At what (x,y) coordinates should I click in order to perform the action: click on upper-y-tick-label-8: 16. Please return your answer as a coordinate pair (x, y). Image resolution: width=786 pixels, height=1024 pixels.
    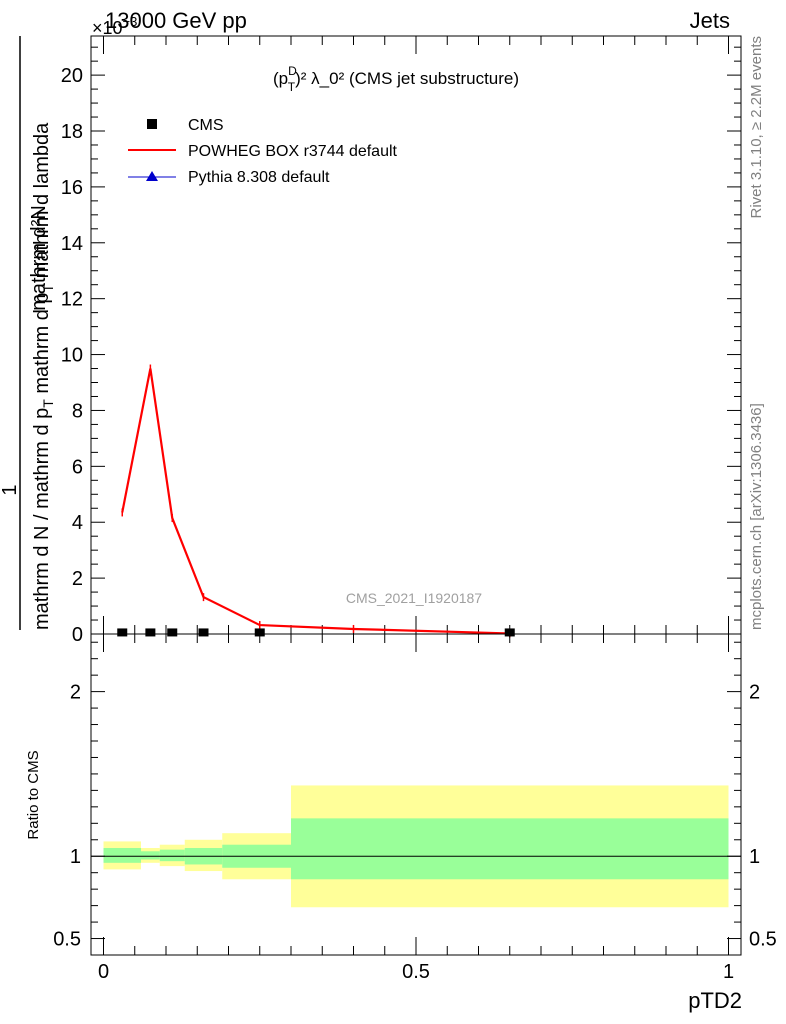
    Looking at the image, I should click on (72, 188).